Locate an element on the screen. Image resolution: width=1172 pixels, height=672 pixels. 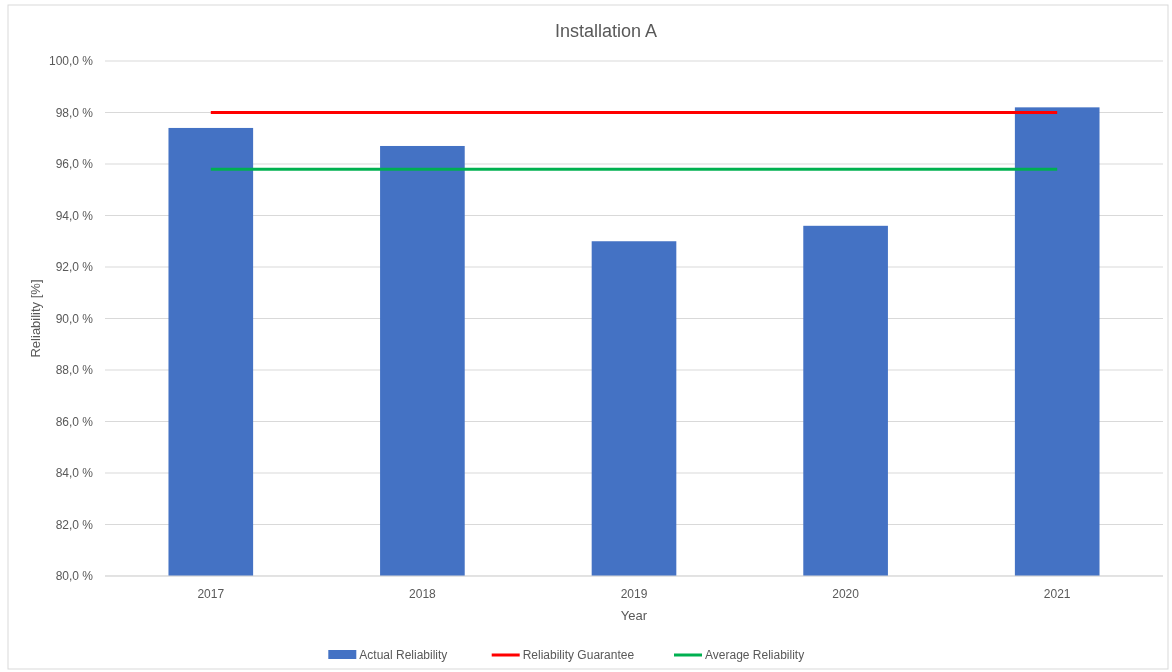
y-axis-title: Reliability [%] is located at coordinates (35, 318).